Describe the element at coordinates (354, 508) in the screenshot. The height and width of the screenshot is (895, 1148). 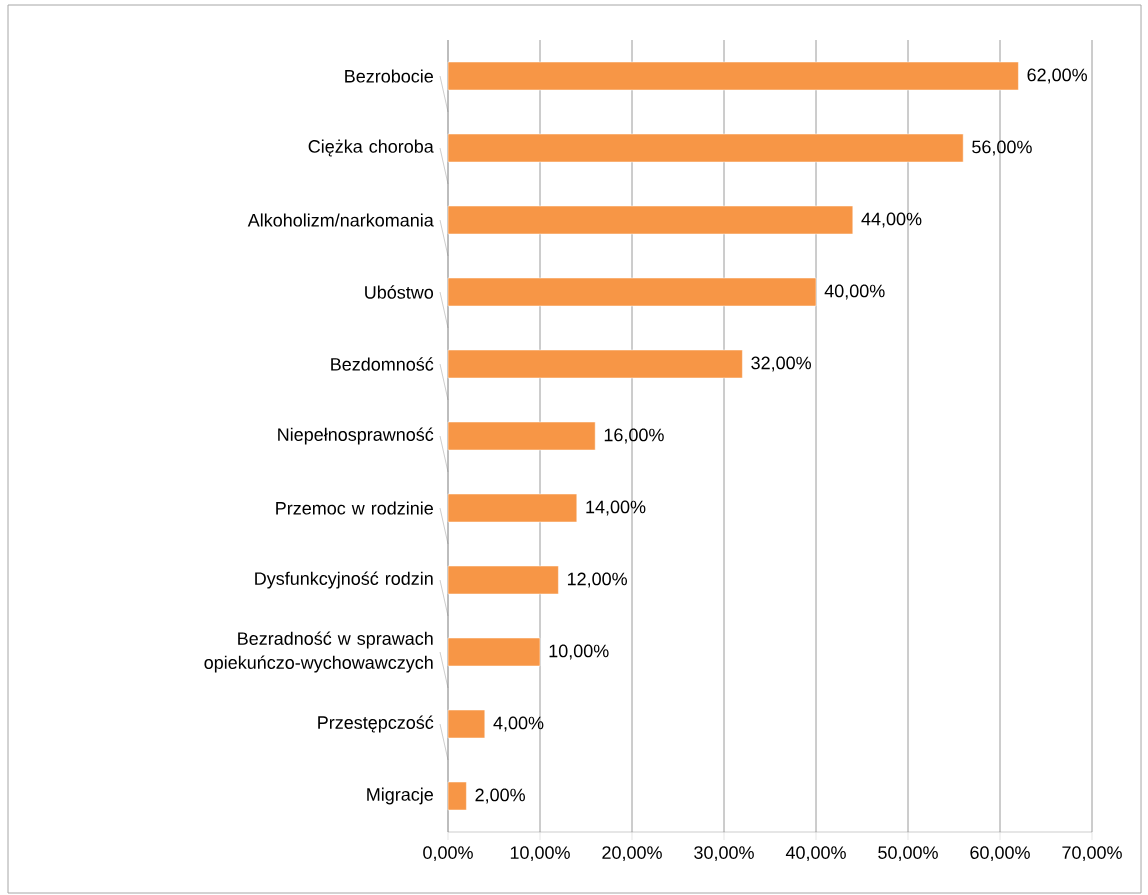
I see `y-tick-label: Przemoc w rodzinie` at that location.